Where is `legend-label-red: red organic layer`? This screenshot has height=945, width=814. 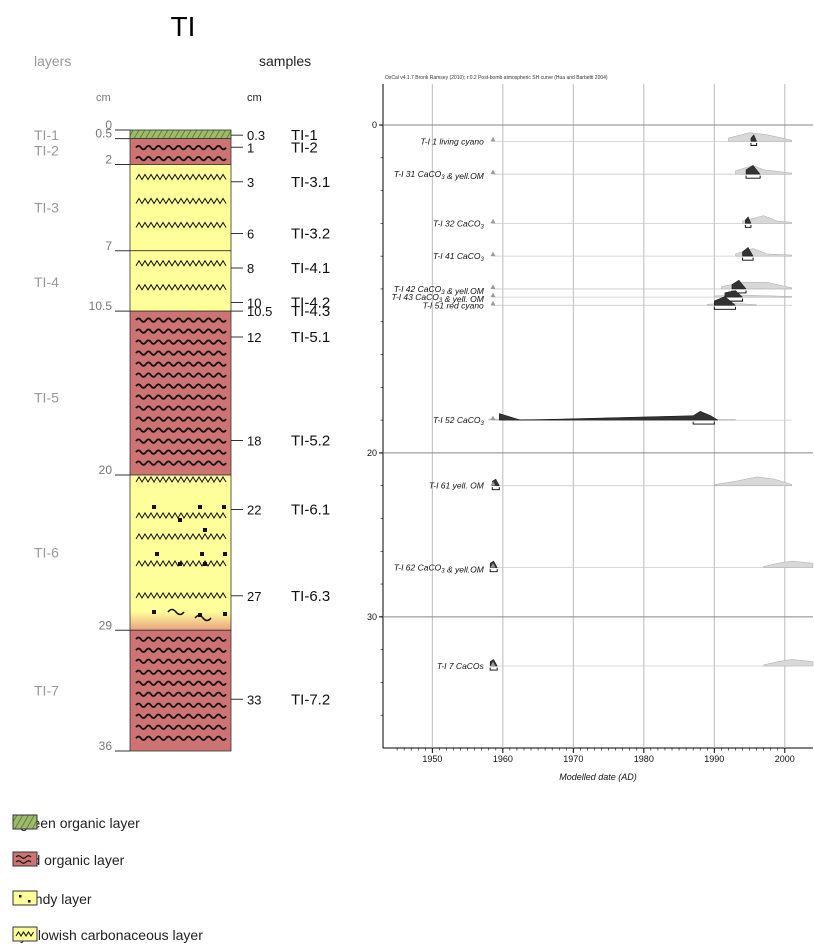
legend-label-red: red organic layer is located at coordinates (72, 860).